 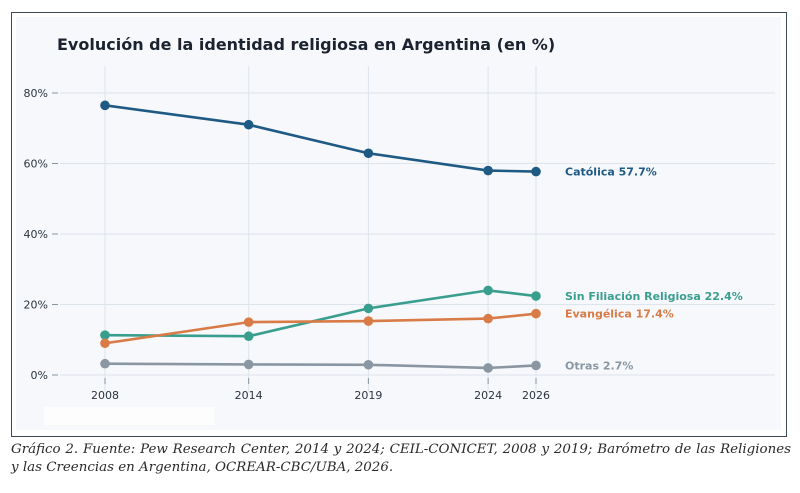 I want to click on series-end-label: Sin Filiación Religiosa 22.4%, so click(x=654, y=296).